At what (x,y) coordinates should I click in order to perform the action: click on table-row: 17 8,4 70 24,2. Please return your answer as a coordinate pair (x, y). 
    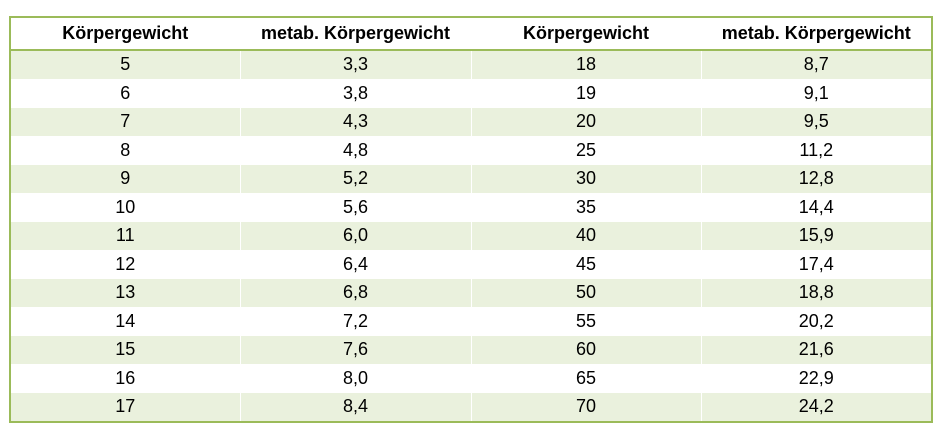
    Looking at the image, I should click on (471, 407).